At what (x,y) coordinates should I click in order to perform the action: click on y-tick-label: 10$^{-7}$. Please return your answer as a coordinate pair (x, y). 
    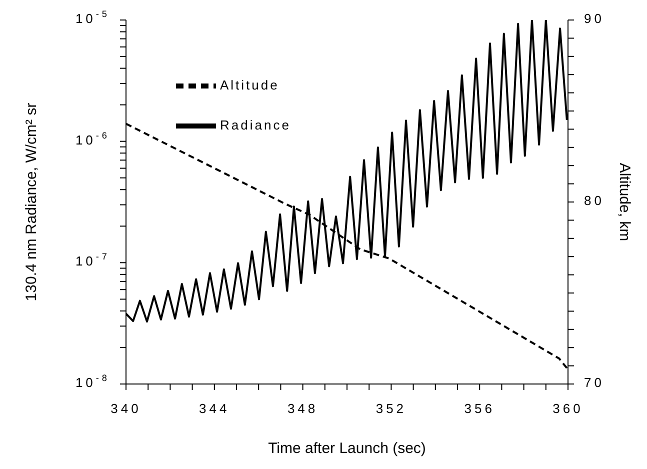
    Looking at the image, I should click on (92, 261).